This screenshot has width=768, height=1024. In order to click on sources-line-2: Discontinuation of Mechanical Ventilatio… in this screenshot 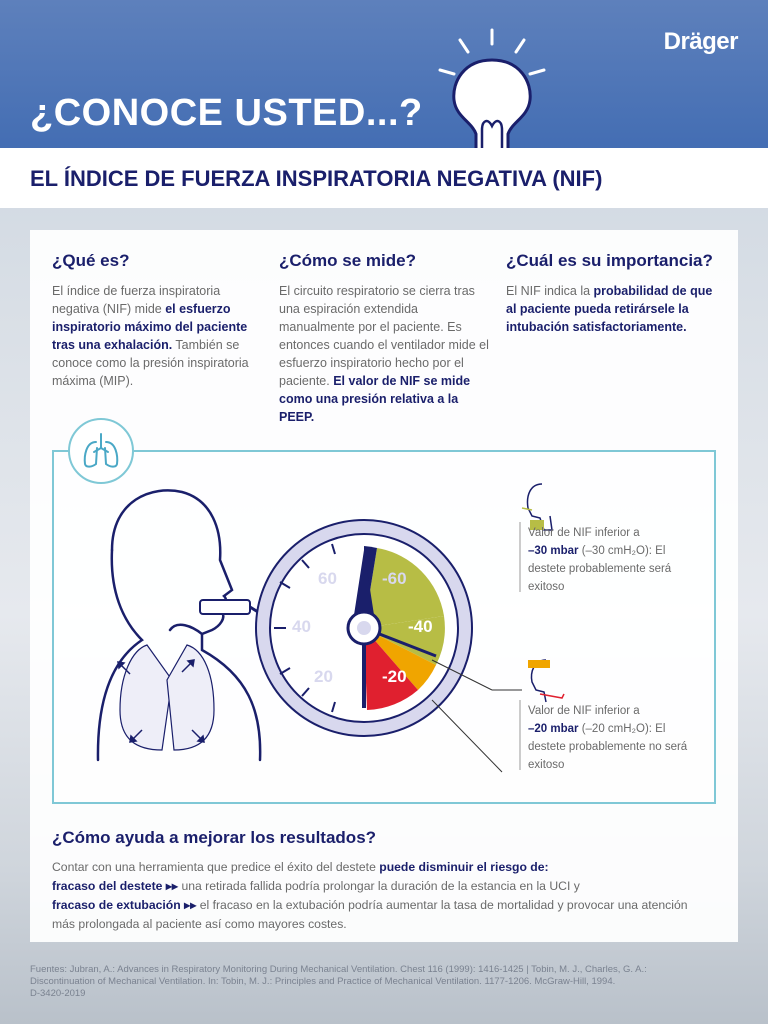, I will do `click(323, 981)`.